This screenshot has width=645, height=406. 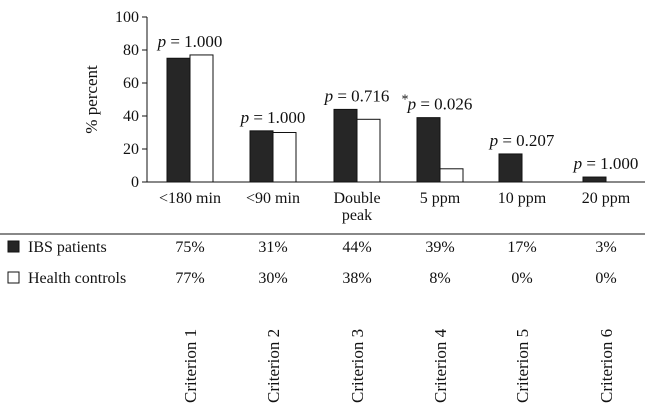 What do you see at coordinates (131, 50) in the screenshot?
I see `y-tick-label: 80` at bounding box center [131, 50].